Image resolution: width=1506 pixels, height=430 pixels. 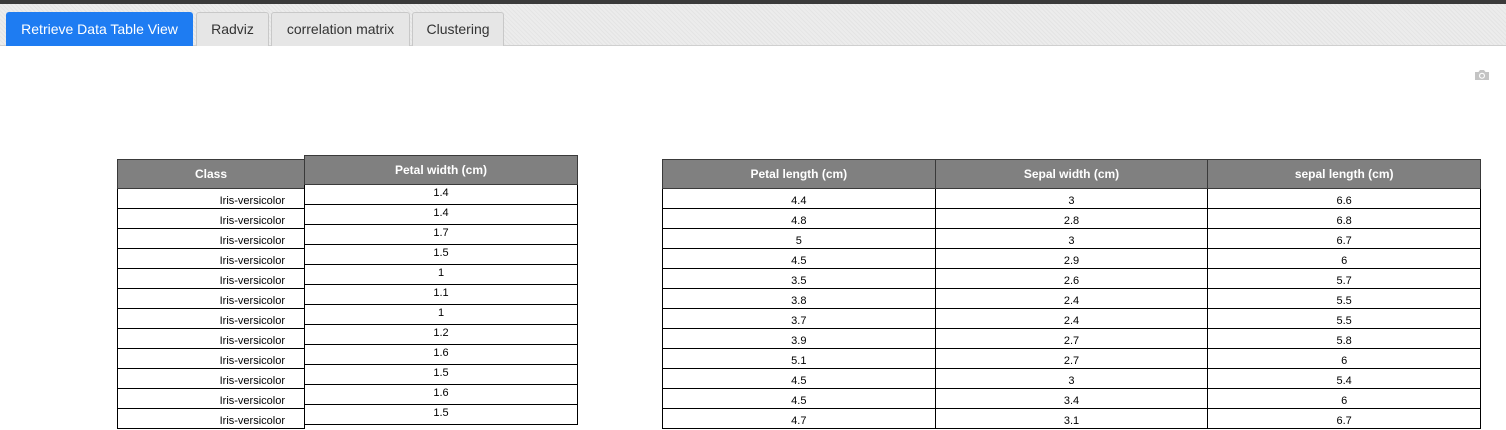 I want to click on petal-length-cell: 3.9, so click(x=799, y=338).